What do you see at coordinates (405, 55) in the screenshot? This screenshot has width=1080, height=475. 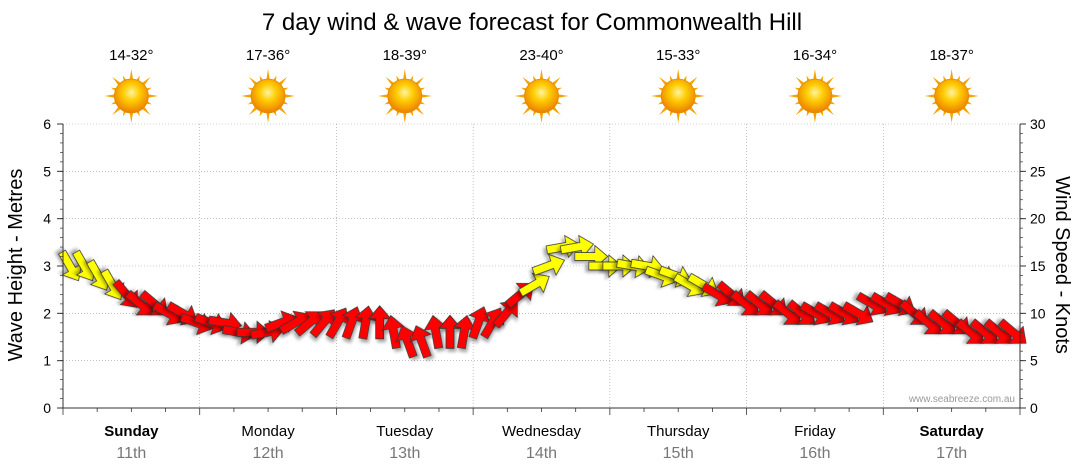 I see `temperature-label: 18-39°` at bounding box center [405, 55].